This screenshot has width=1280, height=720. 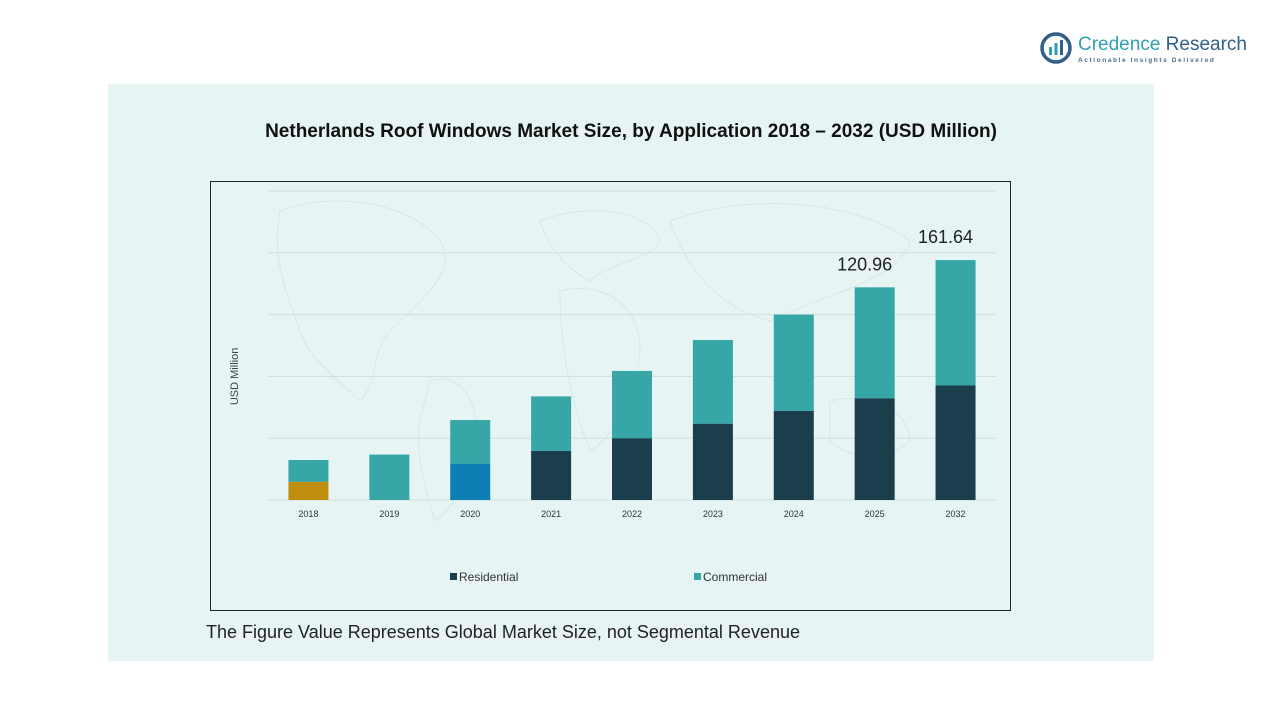 I want to click on bar-residential-2032, so click(x=955, y=442).